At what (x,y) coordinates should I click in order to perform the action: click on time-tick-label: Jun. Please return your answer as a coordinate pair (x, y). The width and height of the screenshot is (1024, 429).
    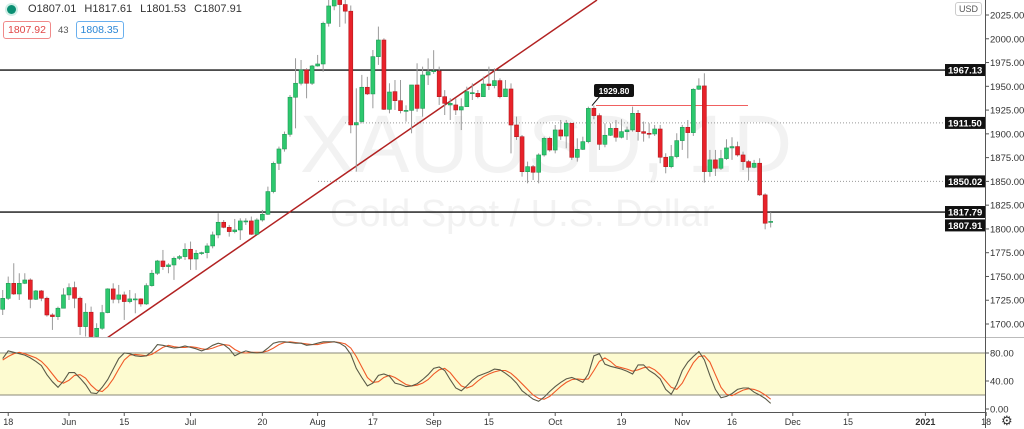
    Looking at the image, I should click on (69, 422).